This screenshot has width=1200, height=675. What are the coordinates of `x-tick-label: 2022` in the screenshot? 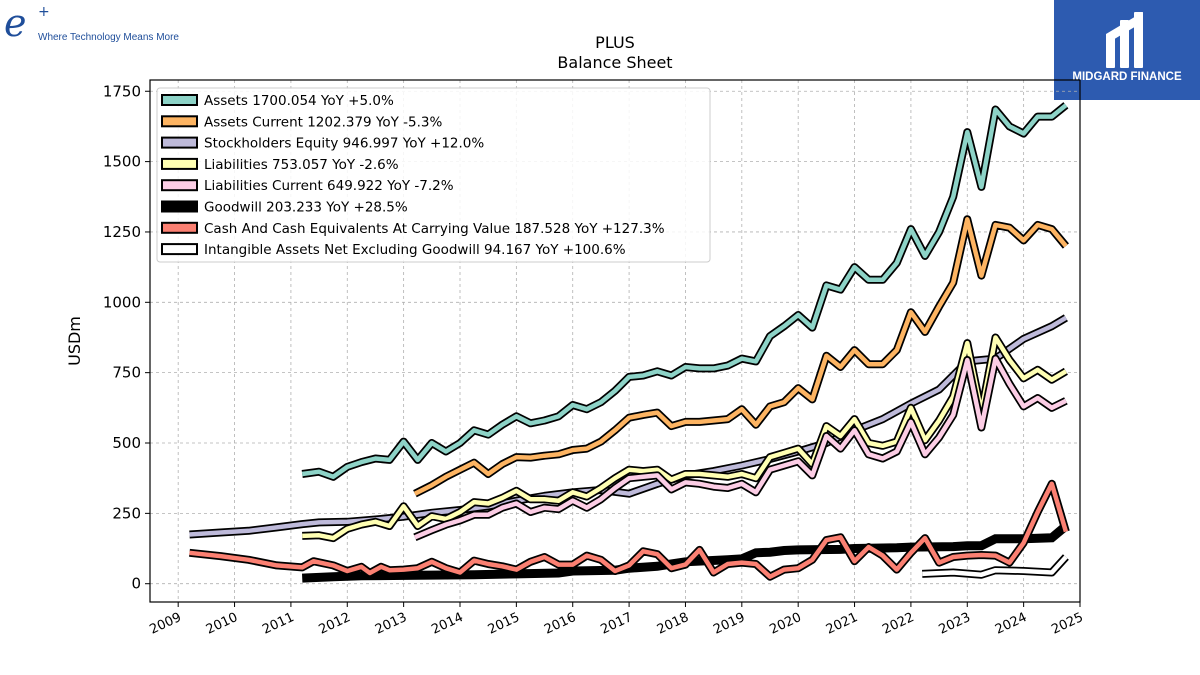 It's located at (898, 624).